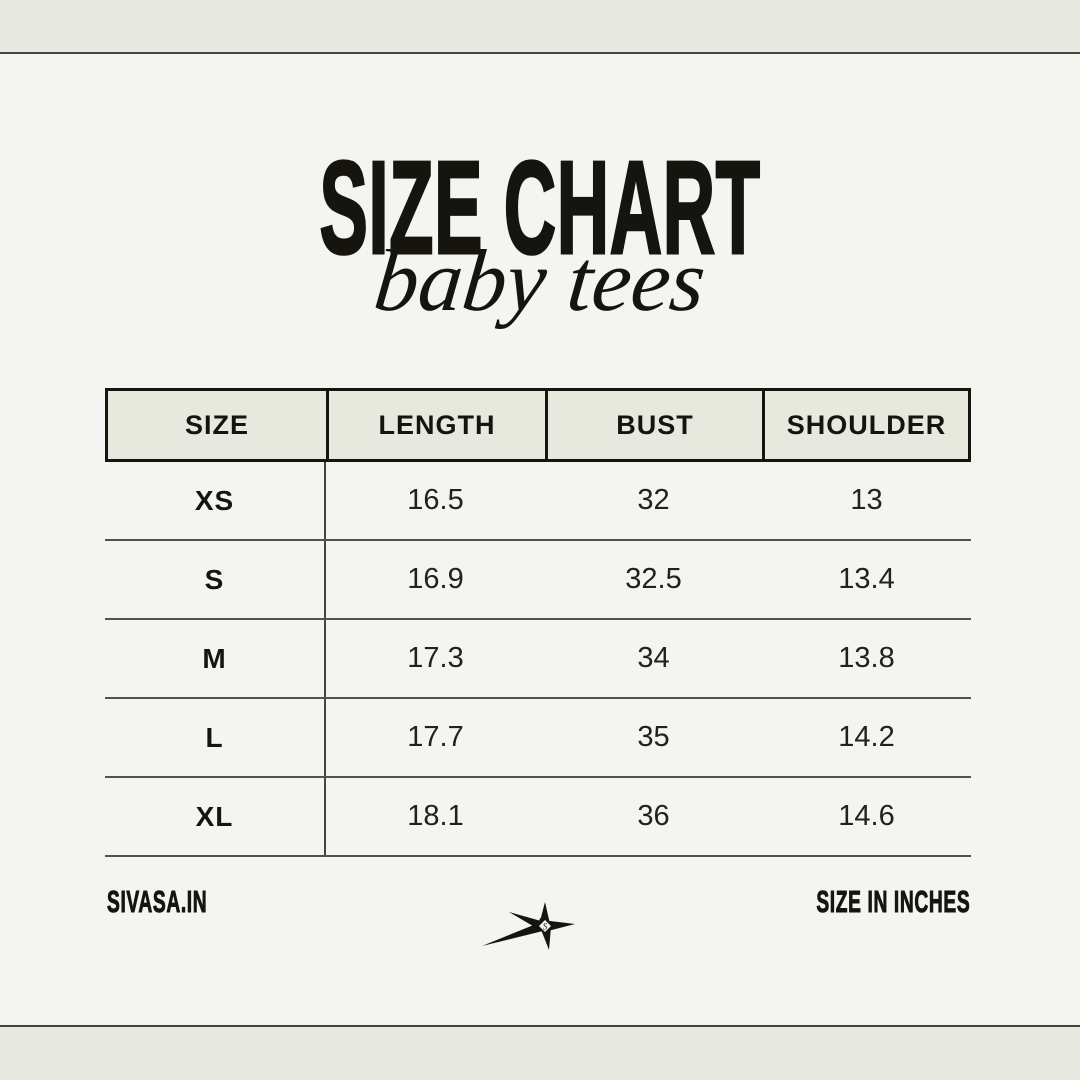 The image size is (1080, 1080). What do you see at coordinates (653, 816) in the screenshot?
I see `table-cell: 36` at bounding box center [653, 816].